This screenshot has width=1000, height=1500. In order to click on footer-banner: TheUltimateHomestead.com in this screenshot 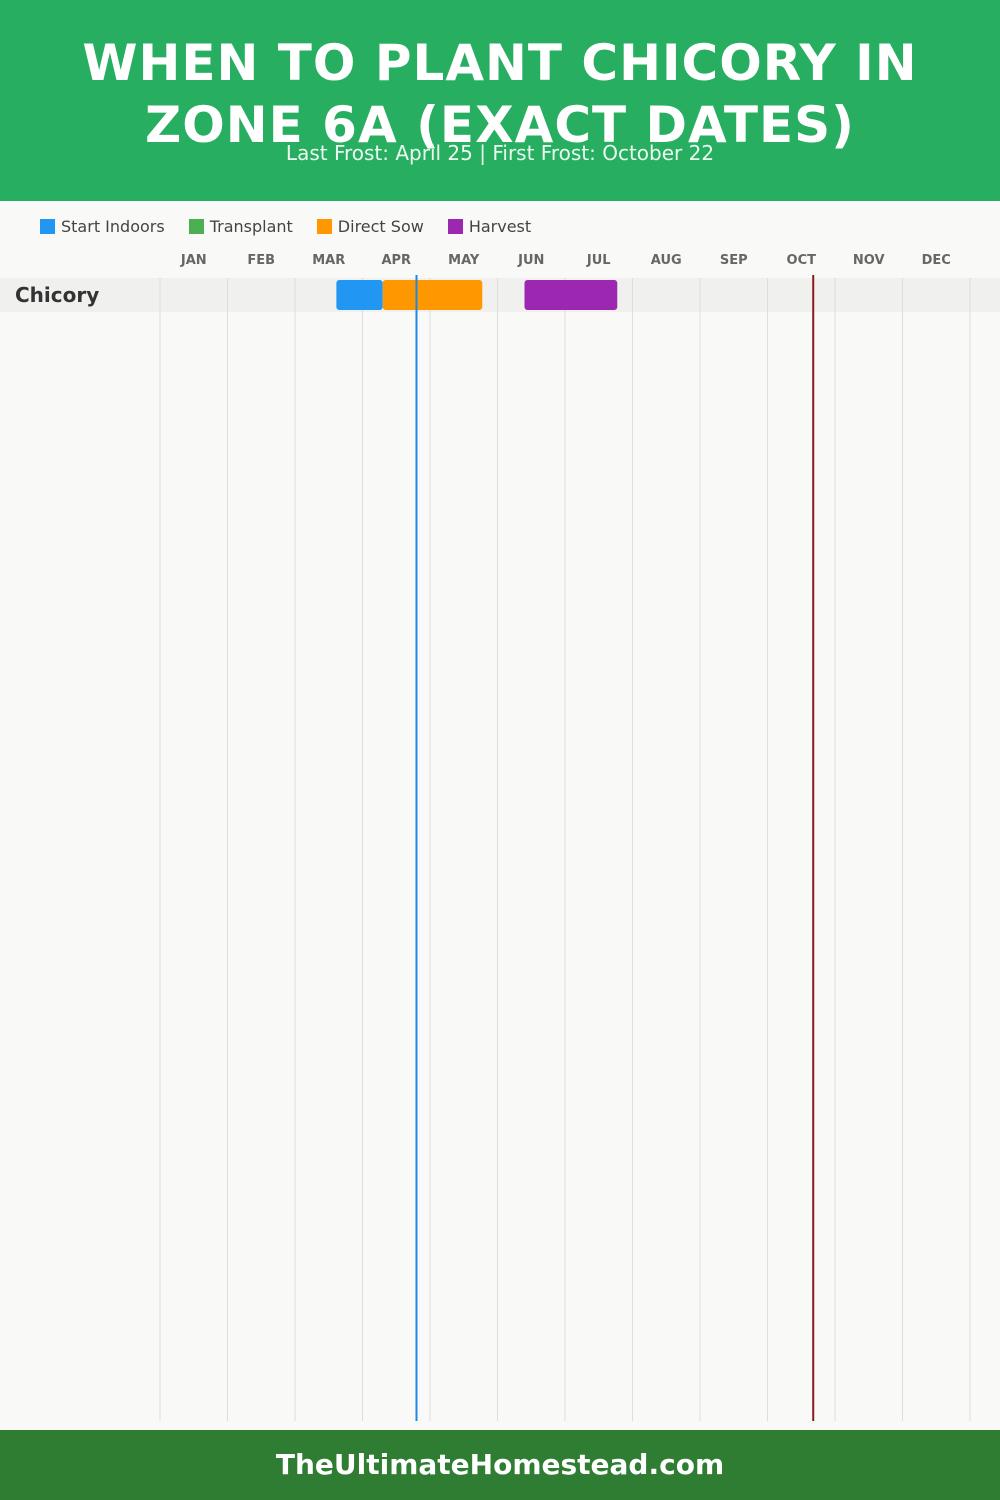, I will do `click(500, 1465)`.